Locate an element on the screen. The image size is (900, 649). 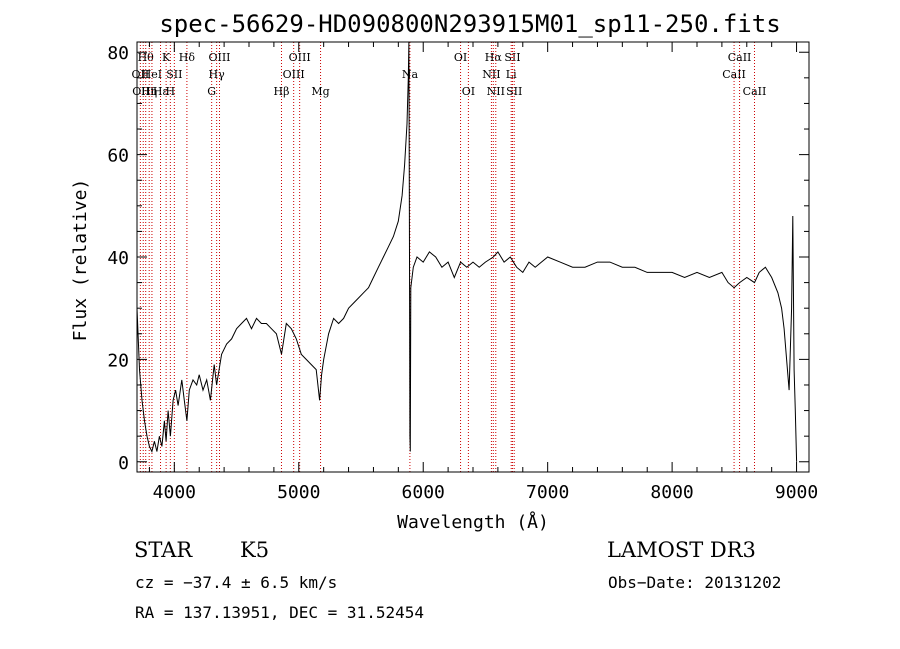
spectral-line-label: Hδ is located at coordinates (187, 57).